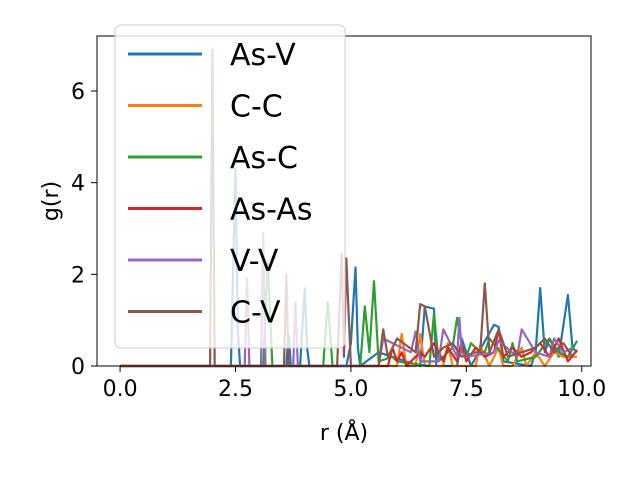 Image resolution: width=640 pixels, height=480 pixels. I want to click on legend-label-c-c: C-C, so click(256, 107).